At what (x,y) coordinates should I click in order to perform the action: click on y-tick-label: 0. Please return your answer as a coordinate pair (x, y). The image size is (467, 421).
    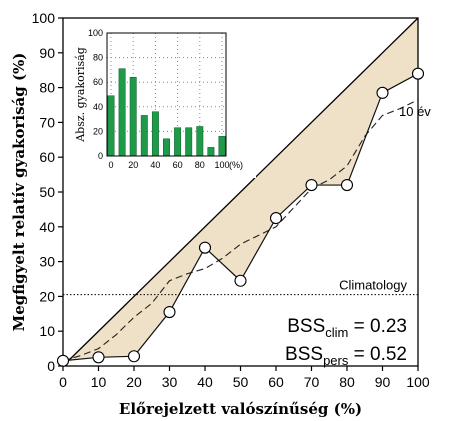
    Looking at the image, I should click on (51, 366).